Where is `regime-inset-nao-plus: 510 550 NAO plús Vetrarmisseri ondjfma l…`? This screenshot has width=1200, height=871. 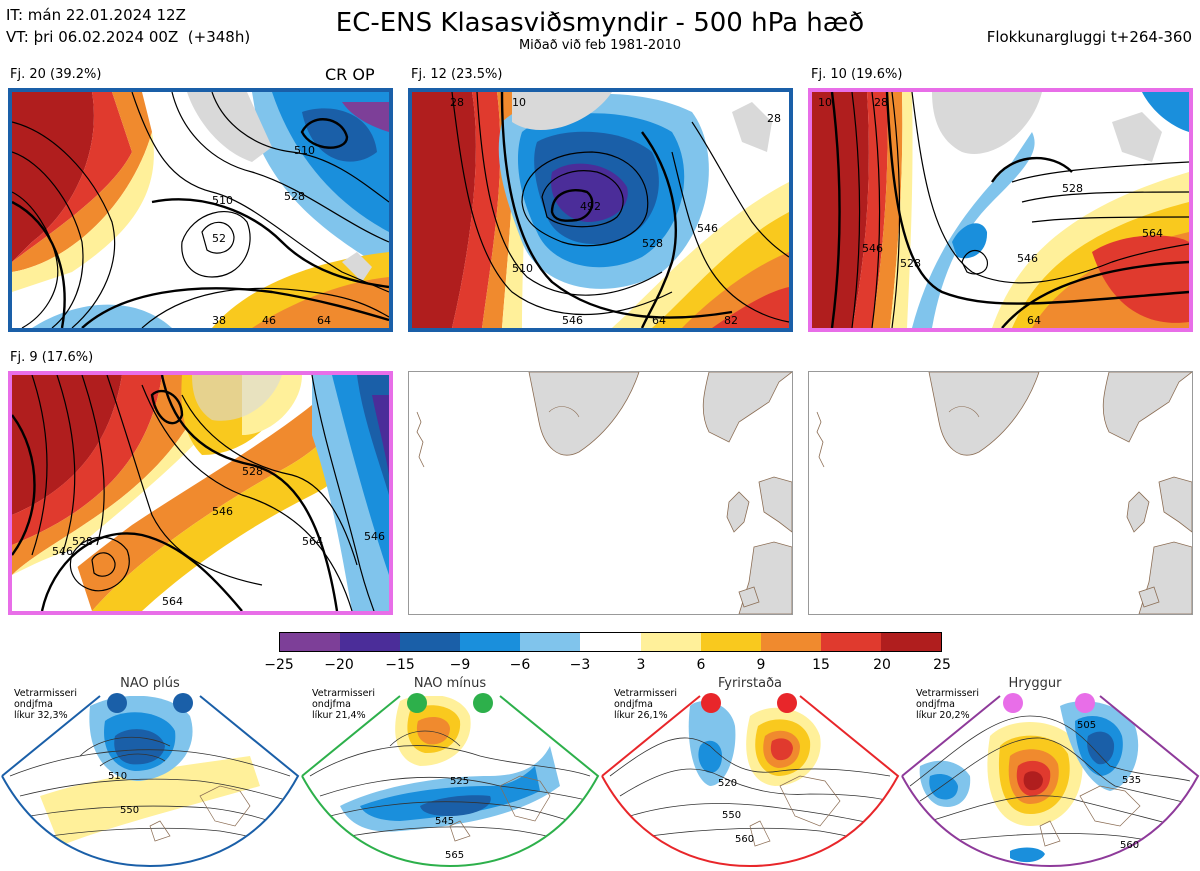
regime-inset-nao-plus: 510 550 NAO plús Vetrarmisseri ondjfma l… is located at coordinates (150, 773).